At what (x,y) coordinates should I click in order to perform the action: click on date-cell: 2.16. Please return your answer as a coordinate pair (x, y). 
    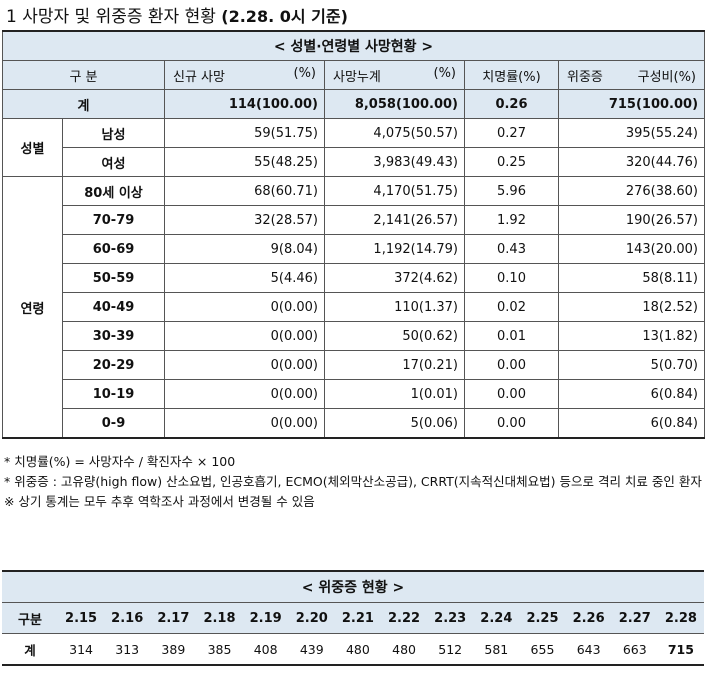
    Looking at the image, I should click on (127, 618).